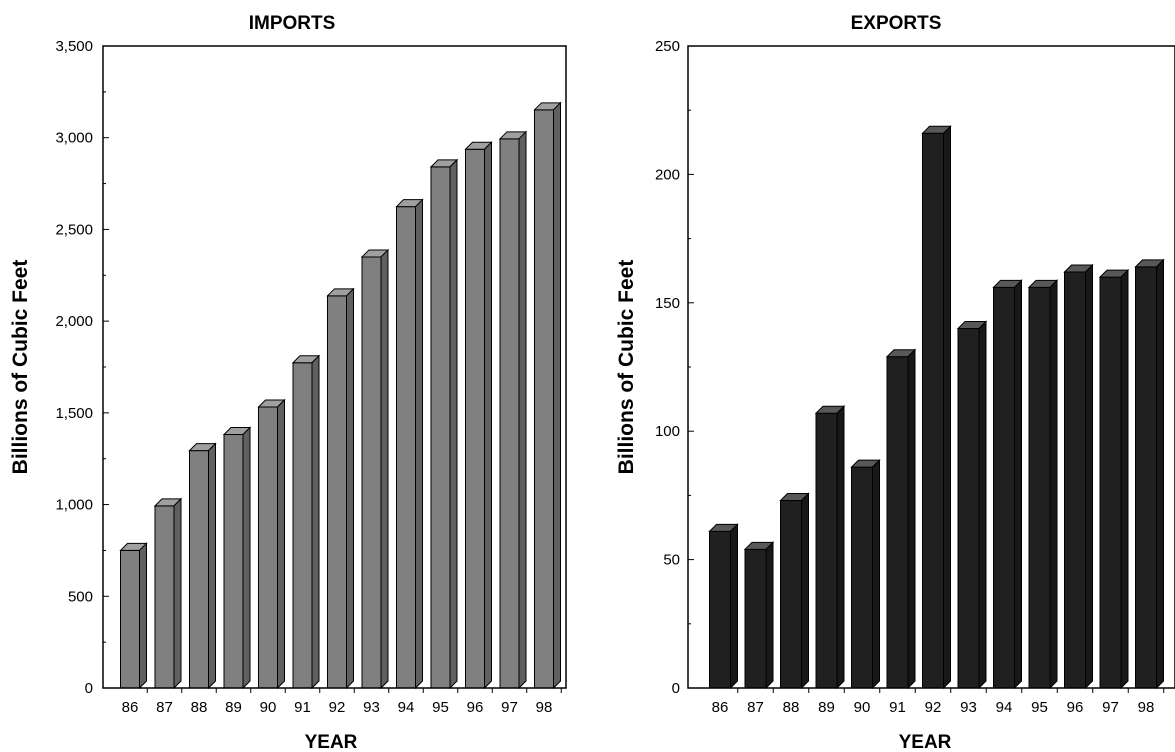 This screenshot has height=752, width=1175. Describe the element at coordinates (720, 707) in the screenshot. I see `exports-x-tick-label: 86` at that location.